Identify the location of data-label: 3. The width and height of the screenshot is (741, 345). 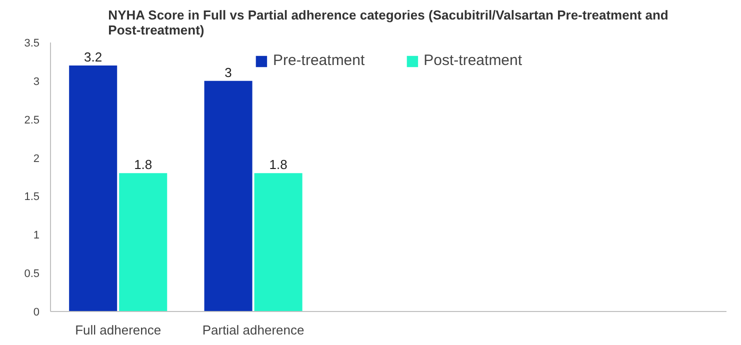
(228, 72).